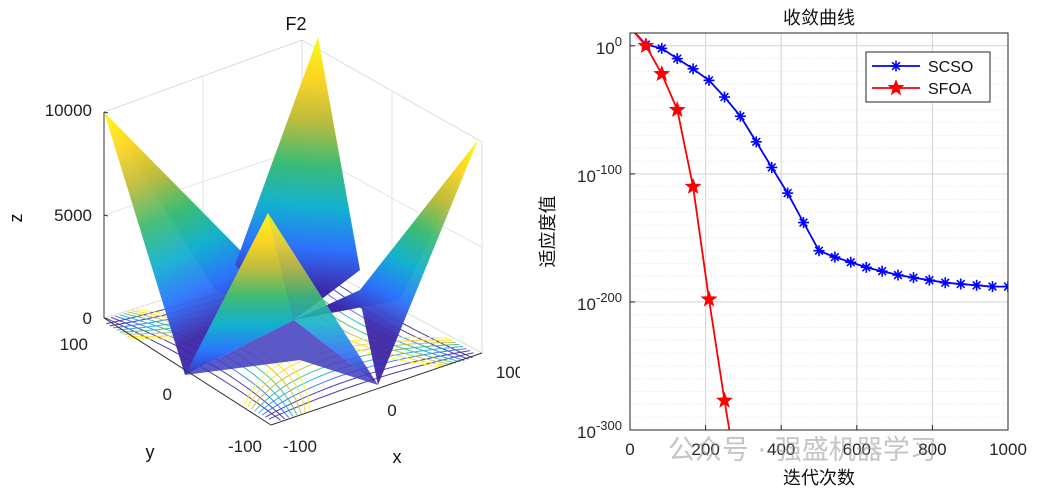 This screenshot has width=1038, height=495. What do you see at coordinates (73, 215) in the screenshot?
I see `z-tick-label: 5000` at bounding box center [73, 215].